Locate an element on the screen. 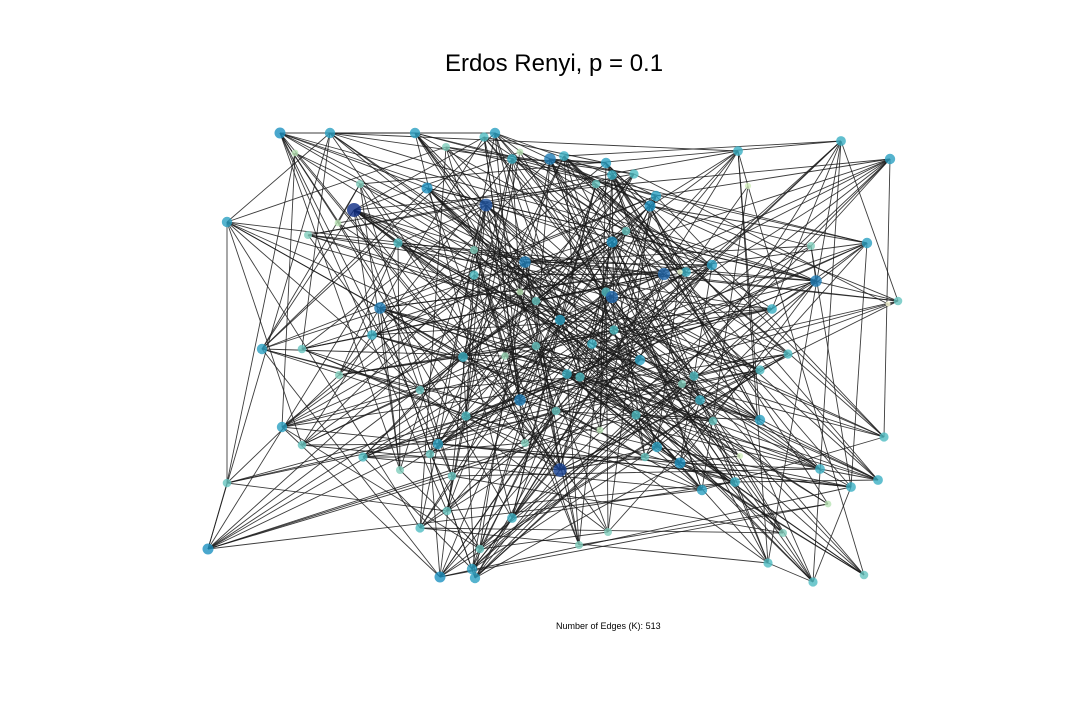 This screenshot has height=720, width=1080. edge-count-label: Number of Edges (K): 513 is located at coordinates (608, 626).